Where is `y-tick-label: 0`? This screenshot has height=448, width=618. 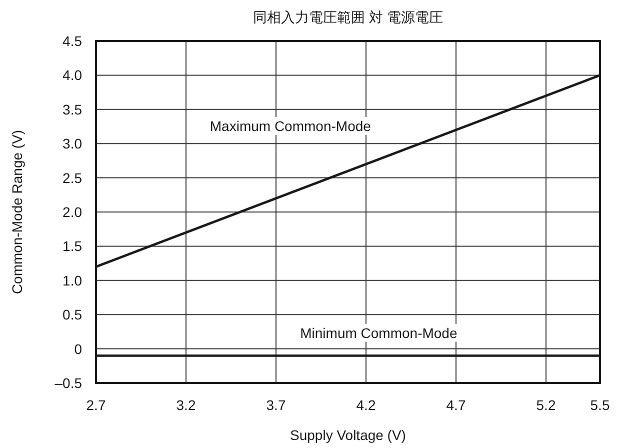 y-tick-label: 0 is located at coordinates (78, 348).